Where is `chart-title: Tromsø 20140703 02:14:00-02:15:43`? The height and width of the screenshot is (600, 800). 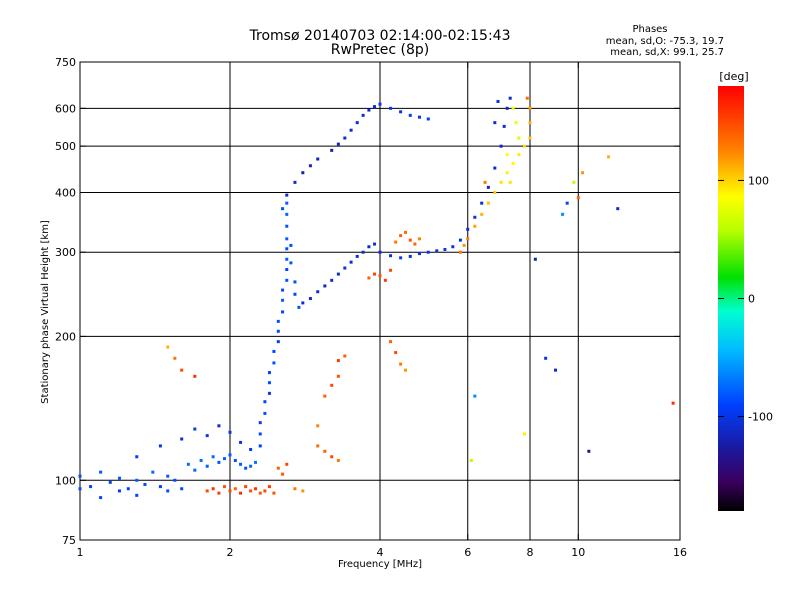
chart-title: Tromsø 20140703 02:14:00-02:15:43 is located at coordinates (380, 36).